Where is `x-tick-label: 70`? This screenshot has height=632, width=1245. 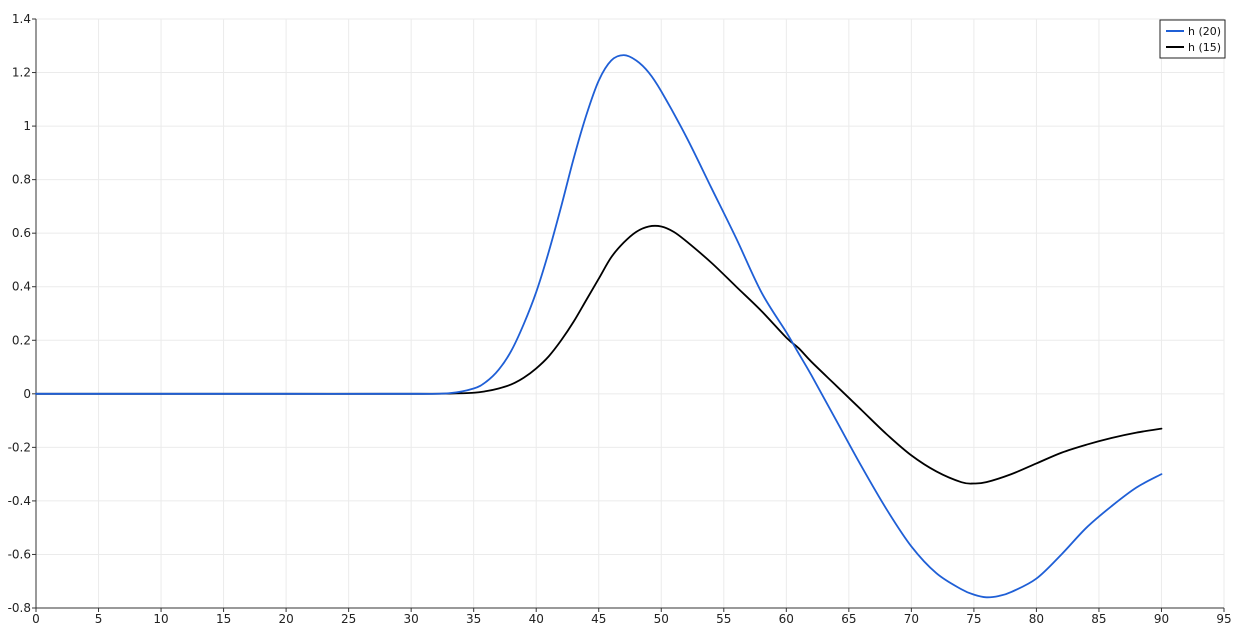 x-tick-label: 70 is located at coordinates (911, 619).